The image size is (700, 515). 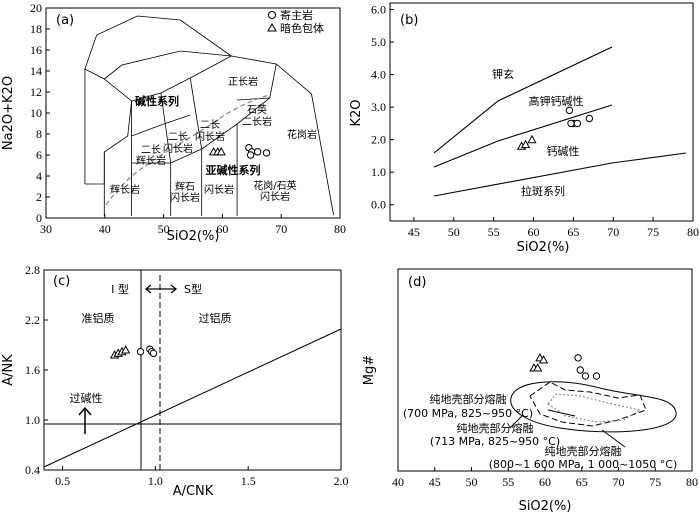 I want to click on panel-a-xticks: 30 40 50 60 70 80, so click(x=193, y=225).